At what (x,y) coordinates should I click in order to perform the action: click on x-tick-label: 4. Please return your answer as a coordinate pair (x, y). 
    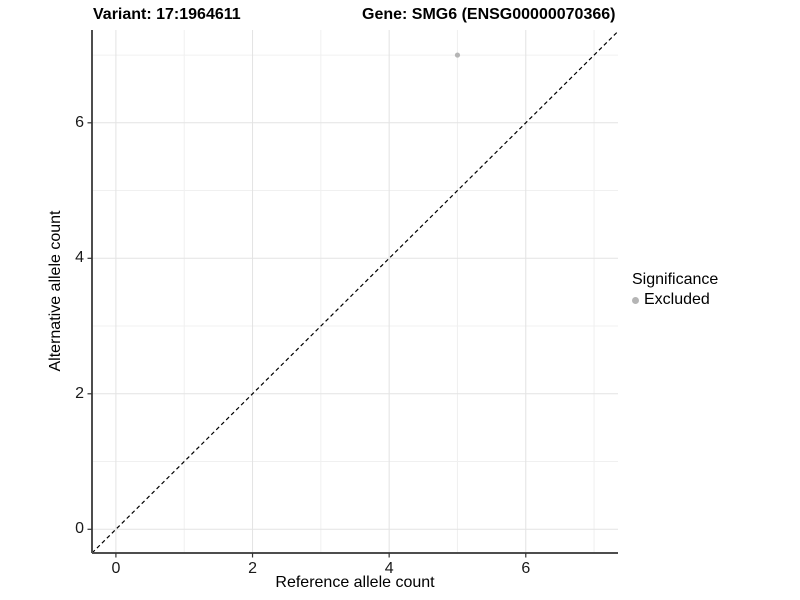
    Looking at the image, I should click on (389, 568).